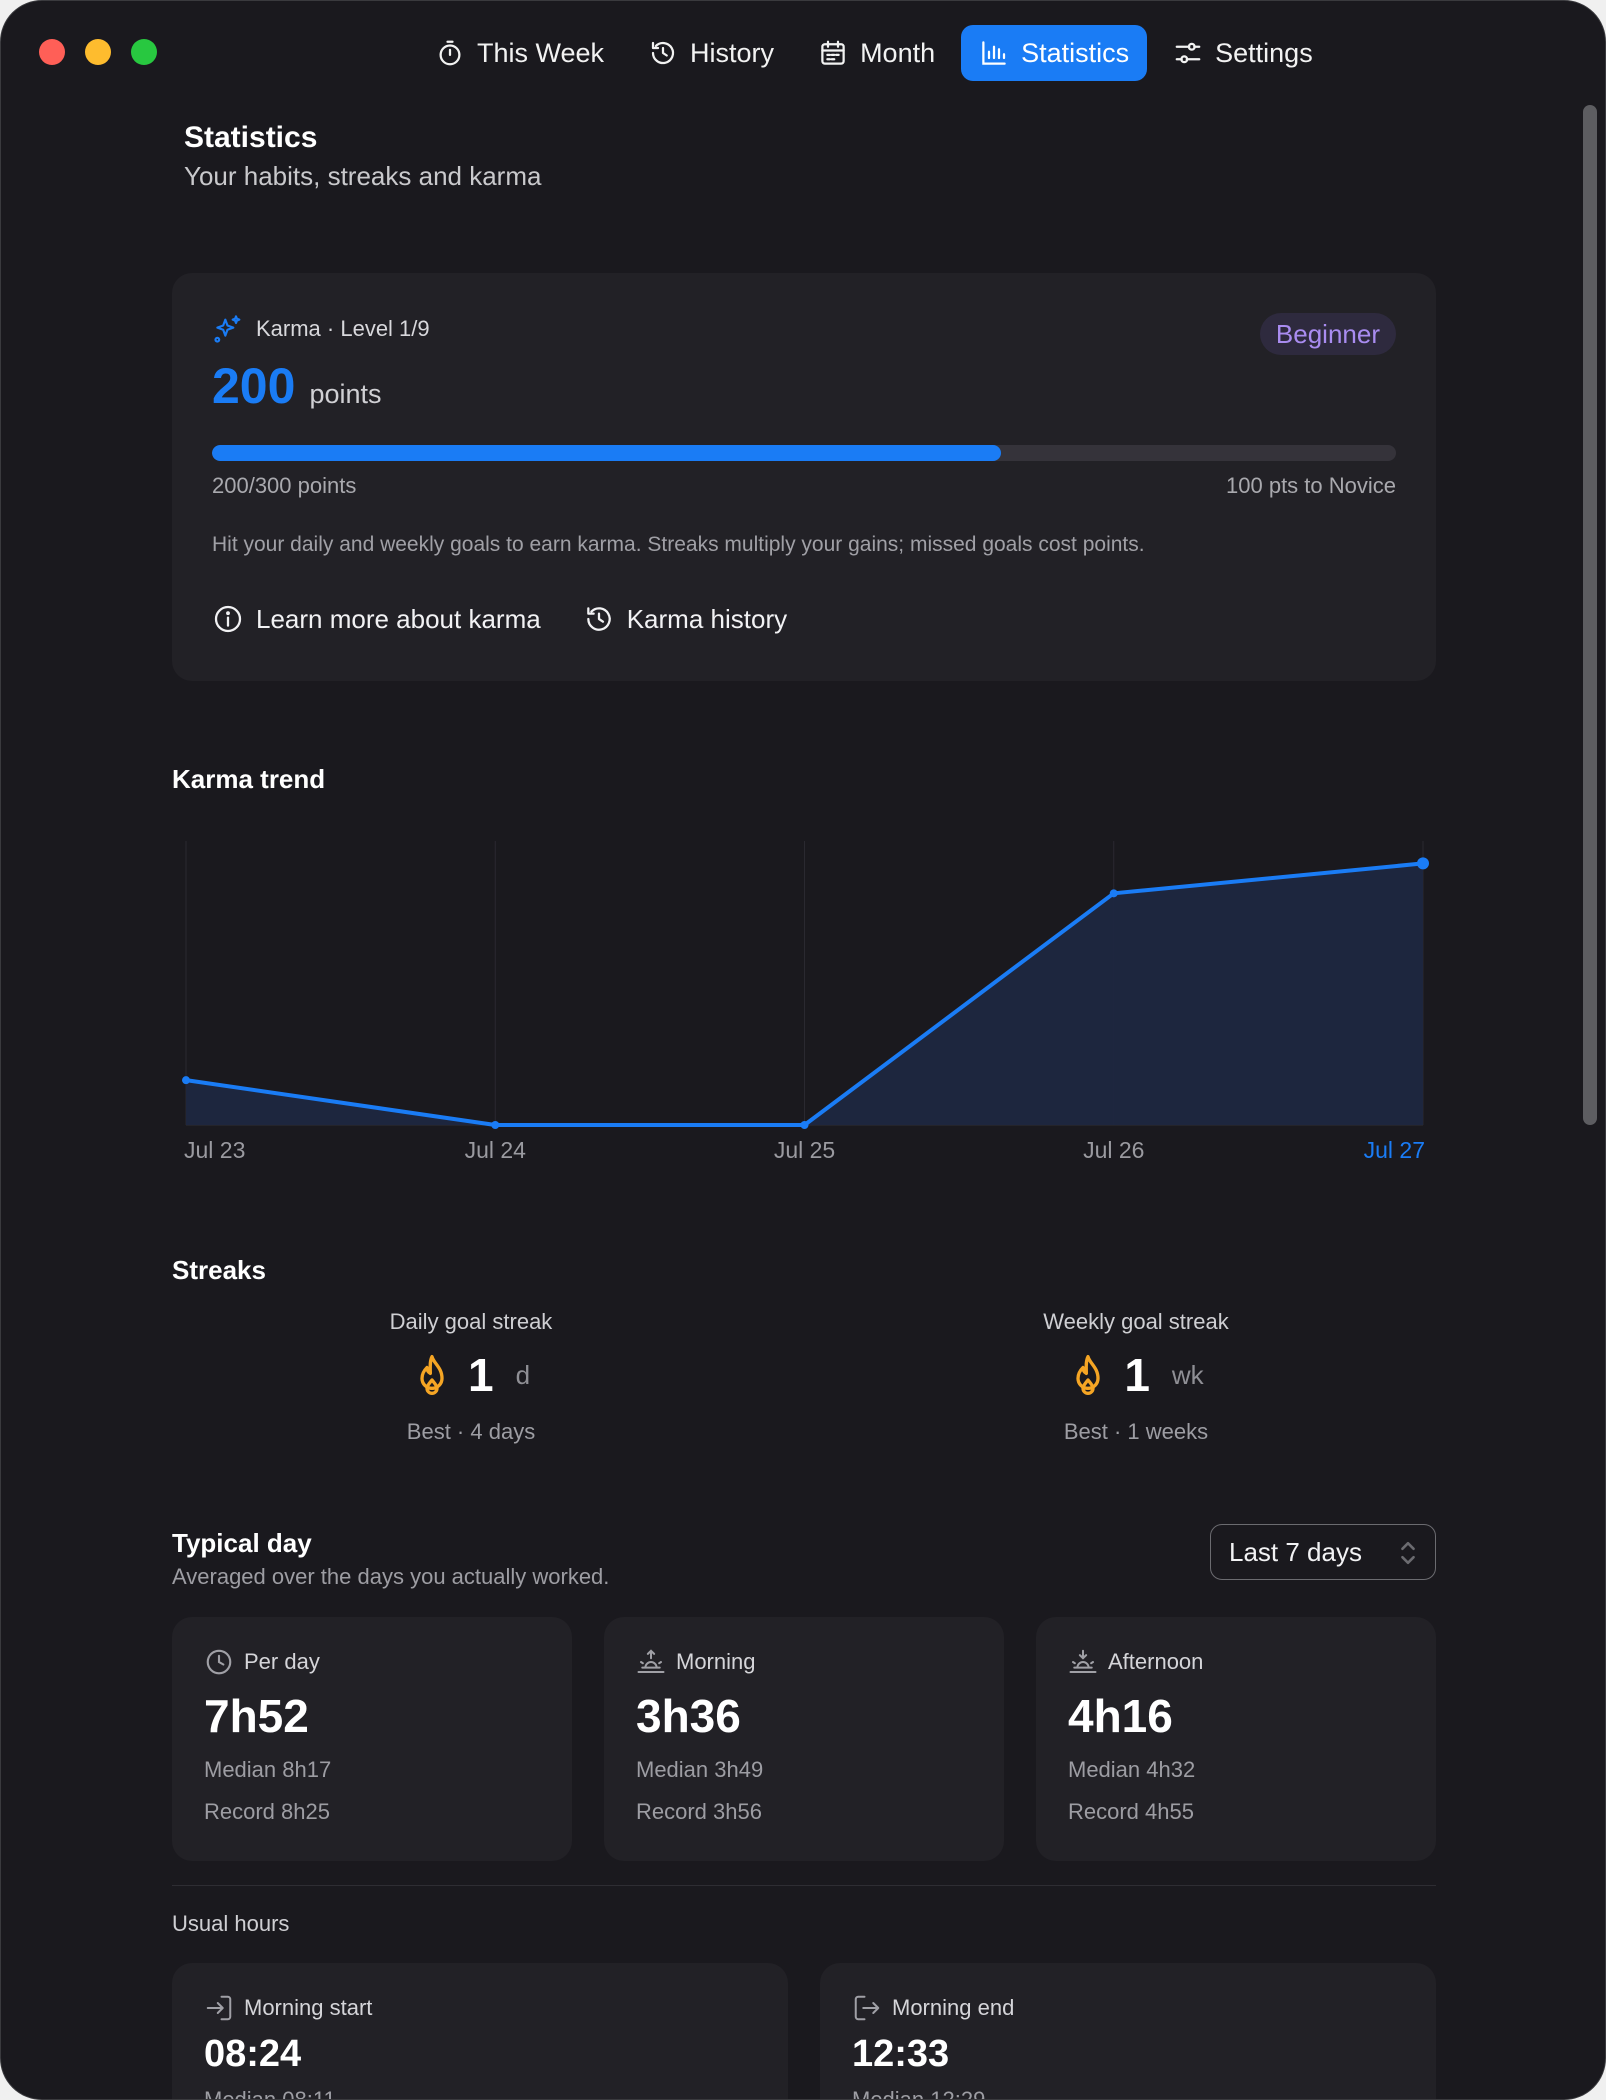 This screenshot has width=1606, height=2100. What do you see at coordinates (953, 2007) in the screenshot?
I see `hour-card-label: Morning end` at bounding box center [953, 2007].